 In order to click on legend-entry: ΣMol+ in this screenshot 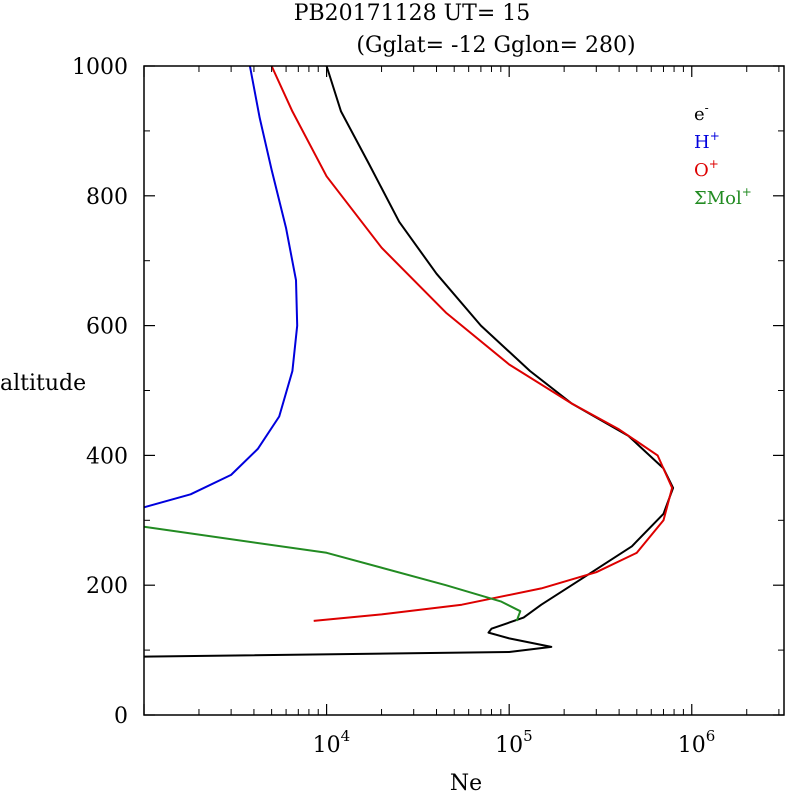, I will do `click(723, 197)`.